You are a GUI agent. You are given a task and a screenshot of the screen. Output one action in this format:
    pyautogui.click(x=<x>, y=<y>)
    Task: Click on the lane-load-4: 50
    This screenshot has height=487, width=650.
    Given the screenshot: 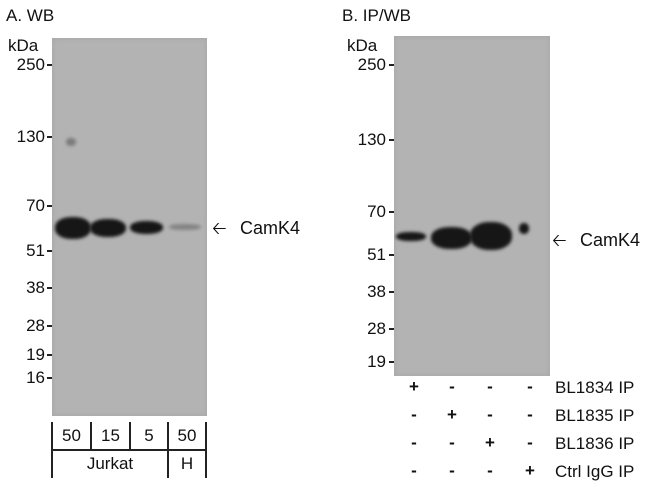 What is the action you would take?
    pyautogui.click(x=187, y=435)
    